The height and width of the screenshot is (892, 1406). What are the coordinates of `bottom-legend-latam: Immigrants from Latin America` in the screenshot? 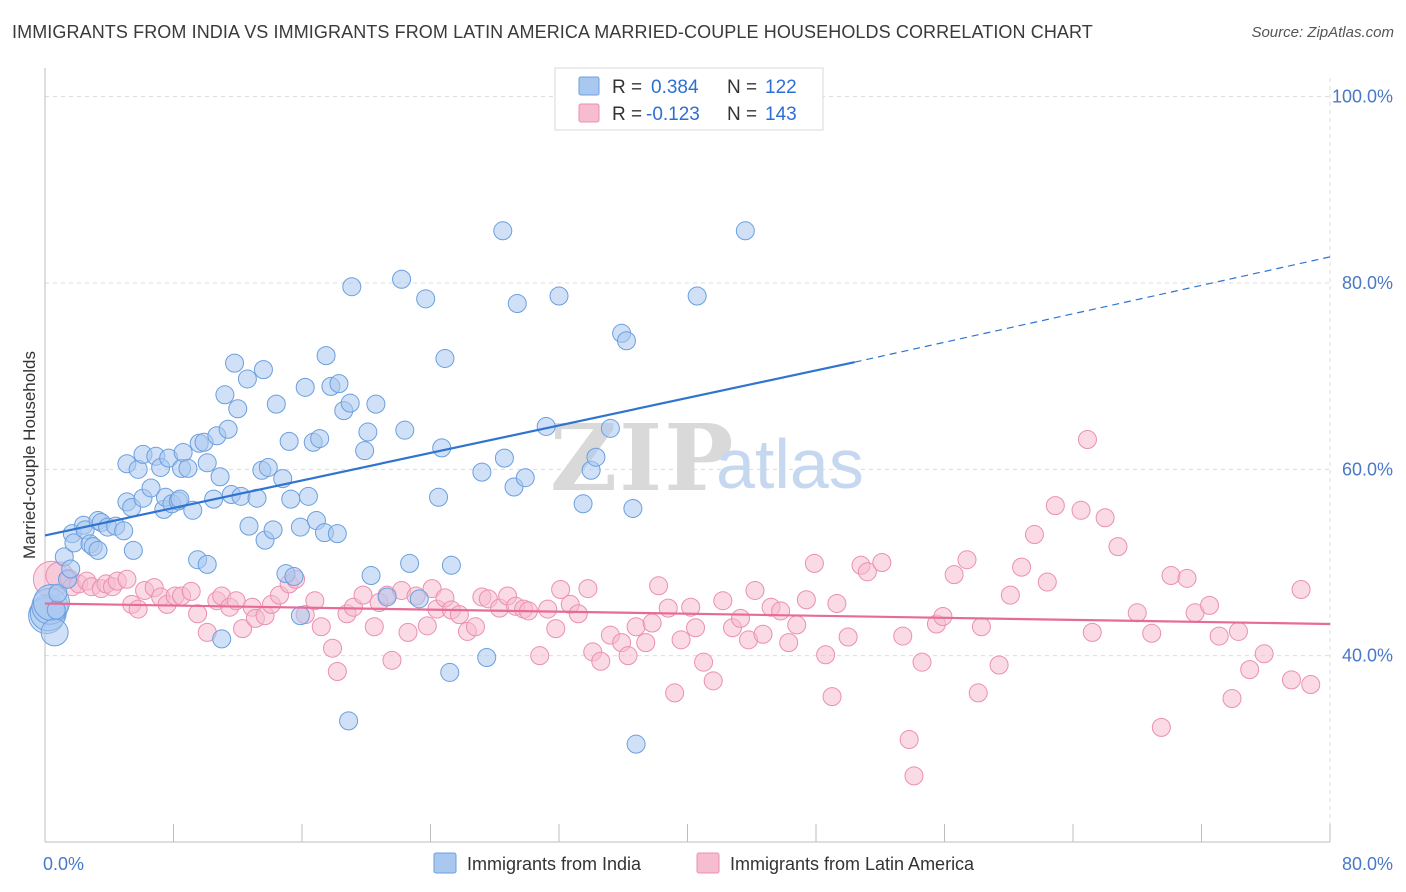 It's located at (852, 864).